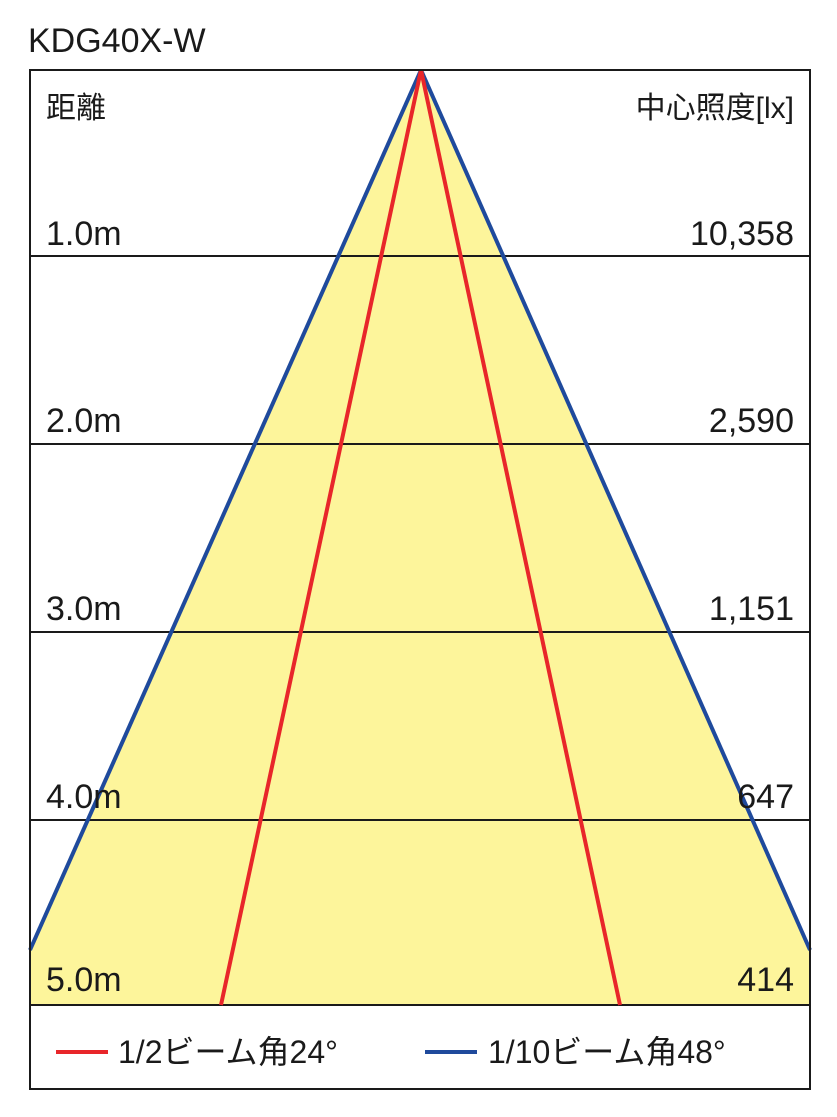 This screenshot has height=1117, width=837. I want to click on legend-label-half-beam: 1/2ビーム角24°, so click(228, 1052).